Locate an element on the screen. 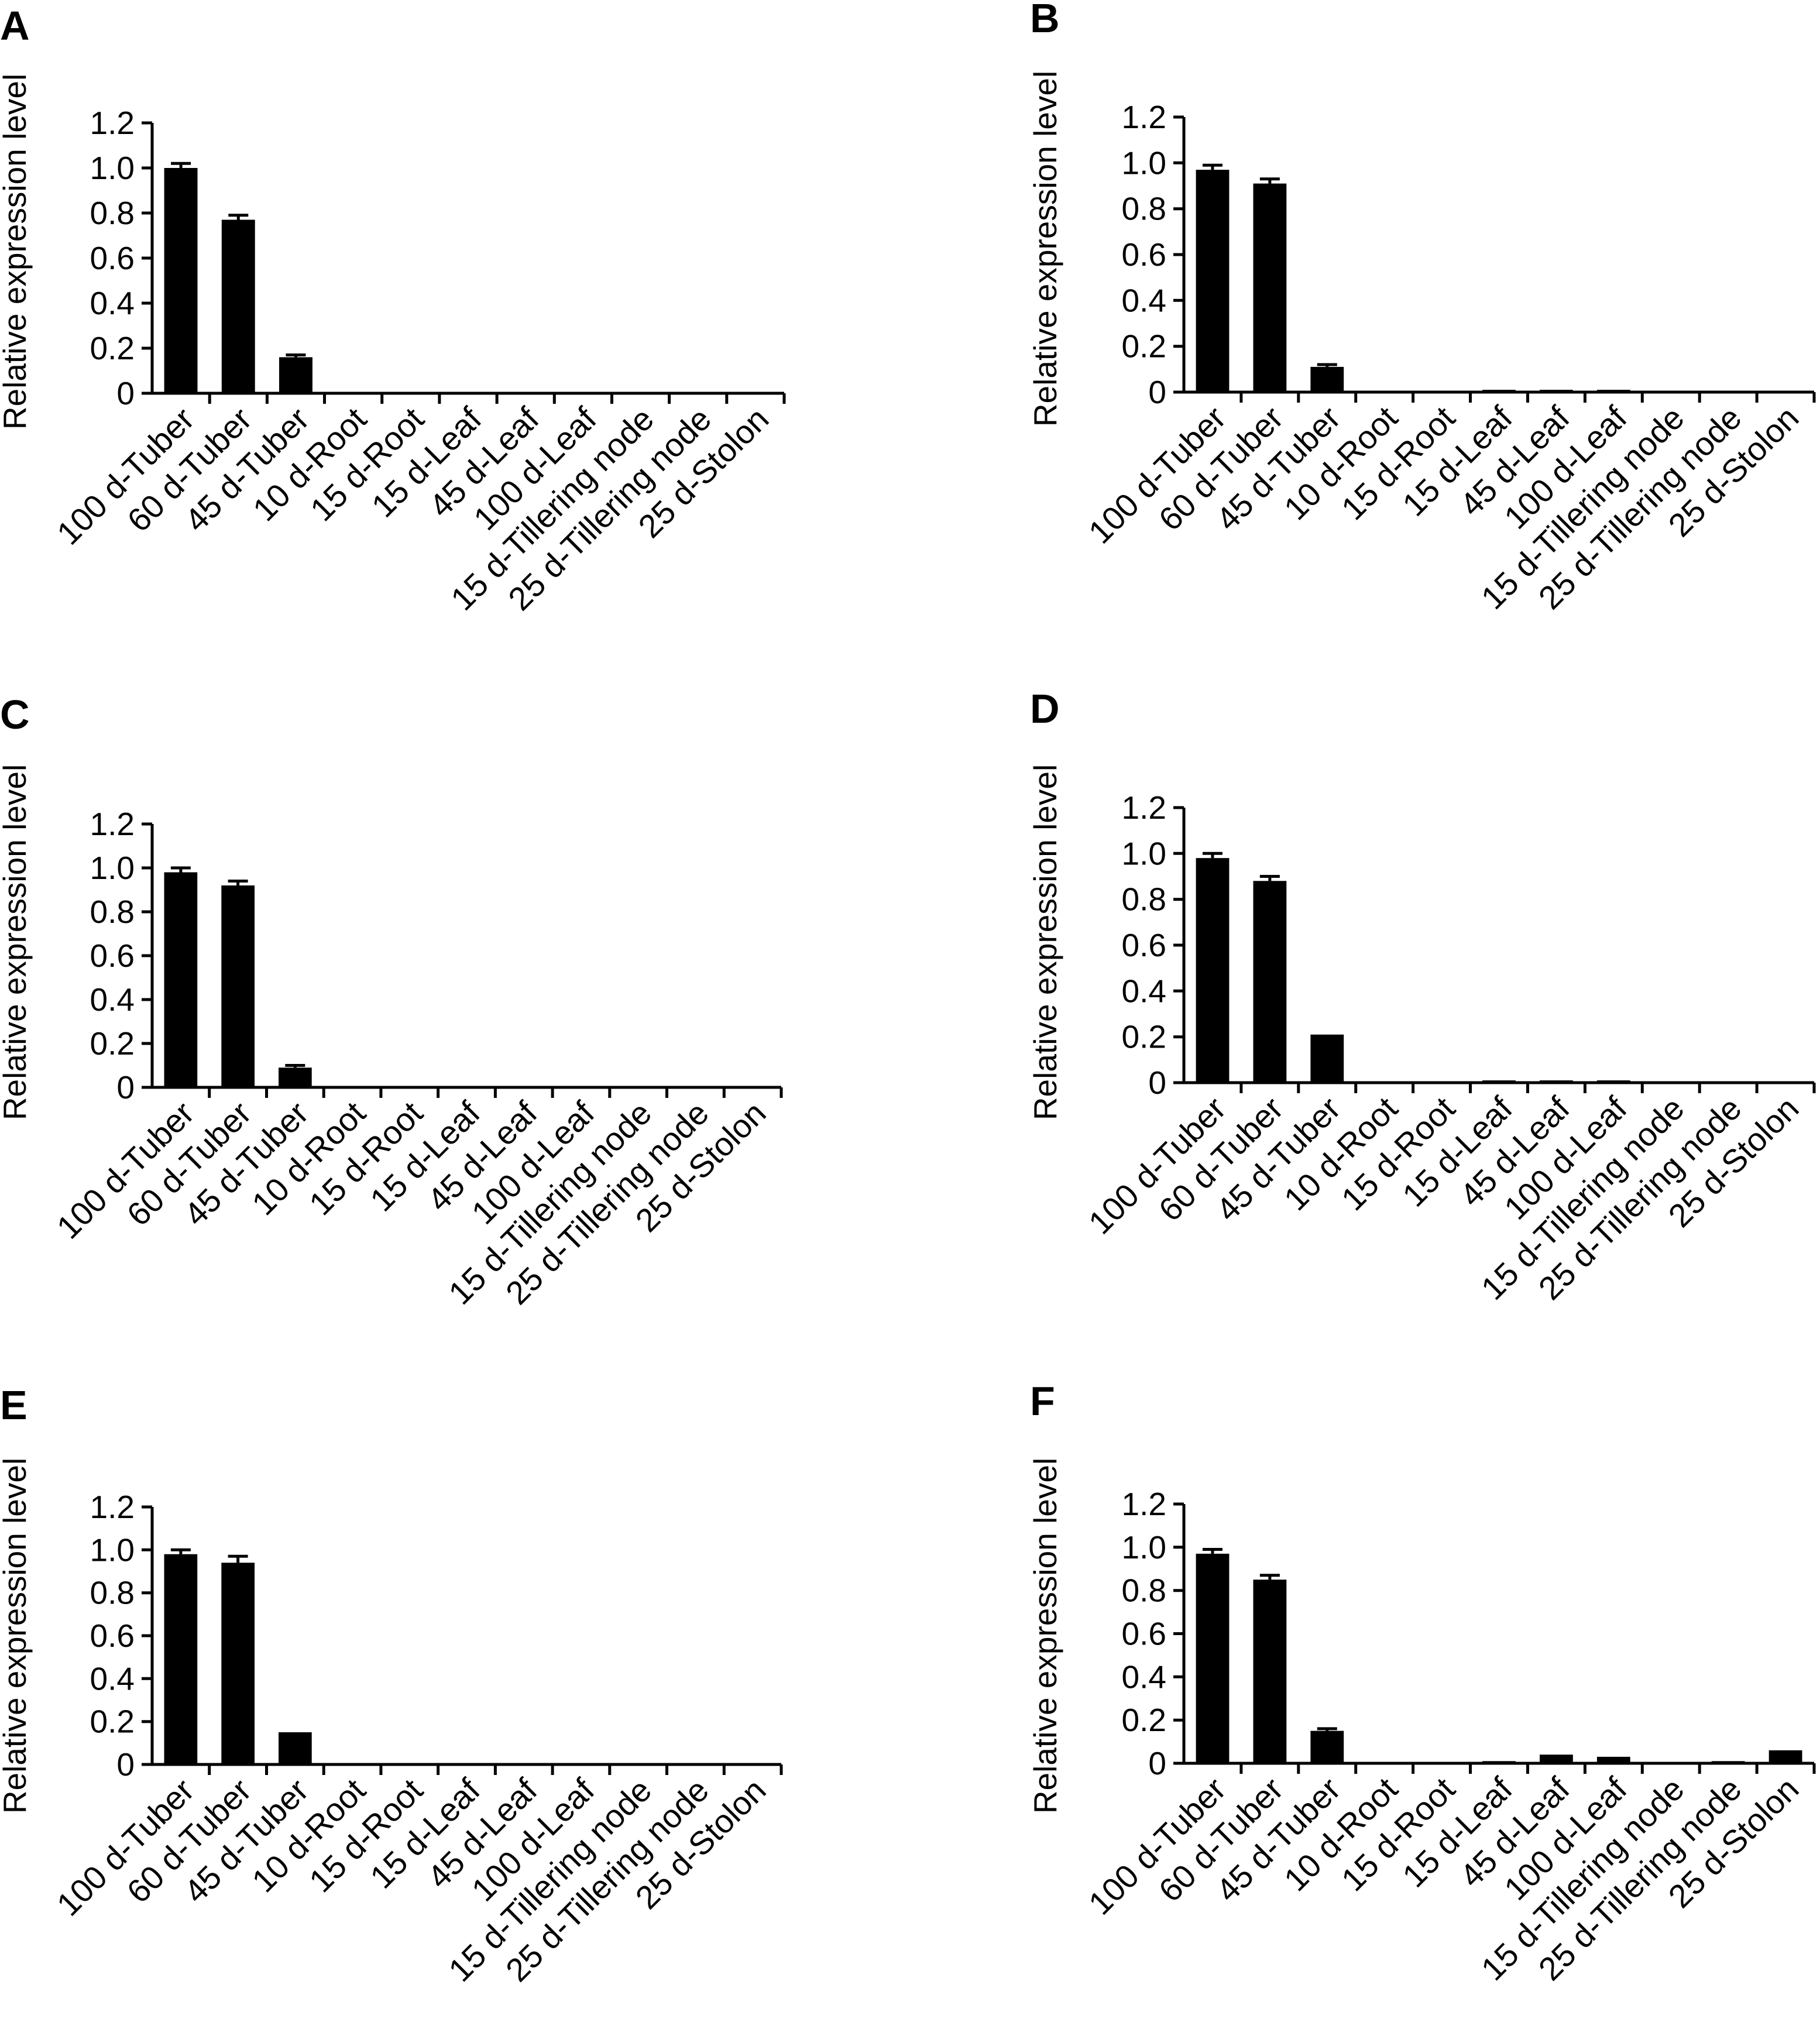 The image size is (1820, 2036). panel-b-y-tick-label: 0.8 is located at coordinates (1144, 209).